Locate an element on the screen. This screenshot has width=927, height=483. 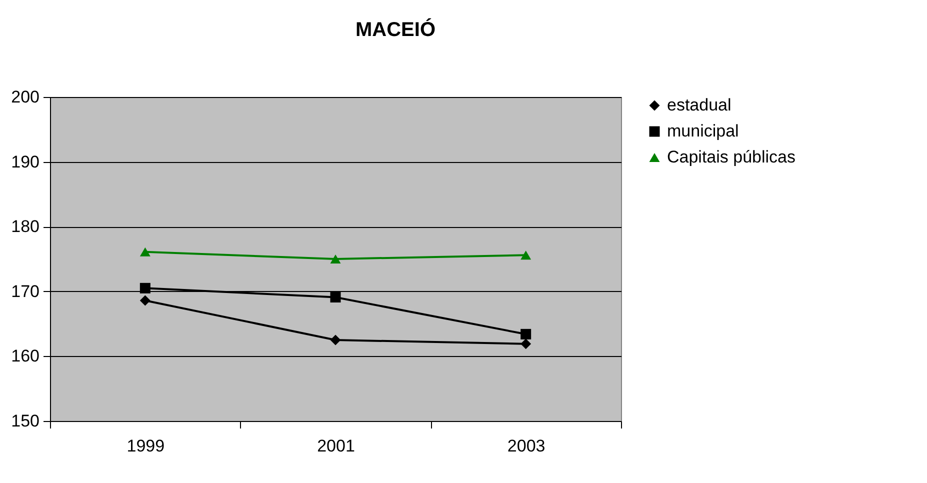
y-tick-label: 150 is located at coordinates (25, 421).